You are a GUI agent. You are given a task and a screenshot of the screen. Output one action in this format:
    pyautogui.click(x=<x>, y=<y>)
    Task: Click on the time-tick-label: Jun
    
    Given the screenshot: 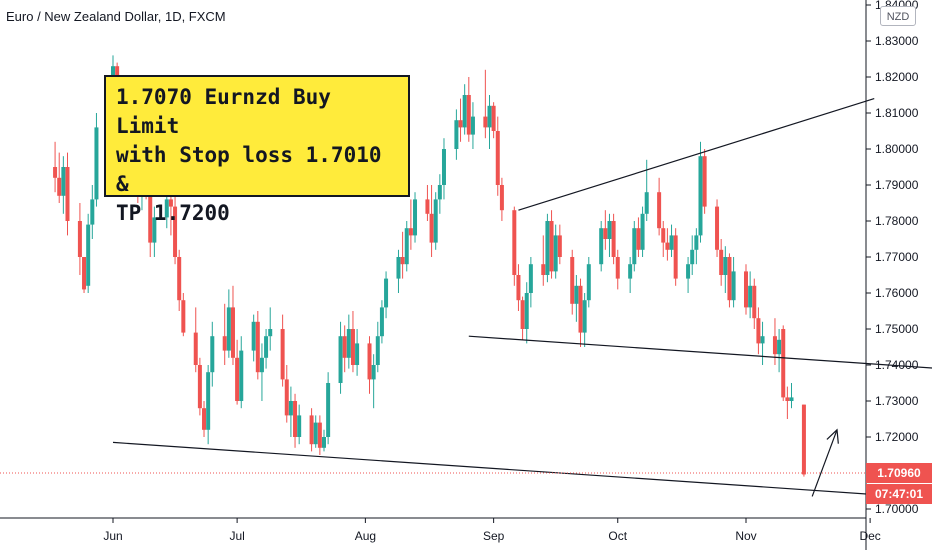 What is the action you would take?
    pyautogui.click(x=112, y=536)
    